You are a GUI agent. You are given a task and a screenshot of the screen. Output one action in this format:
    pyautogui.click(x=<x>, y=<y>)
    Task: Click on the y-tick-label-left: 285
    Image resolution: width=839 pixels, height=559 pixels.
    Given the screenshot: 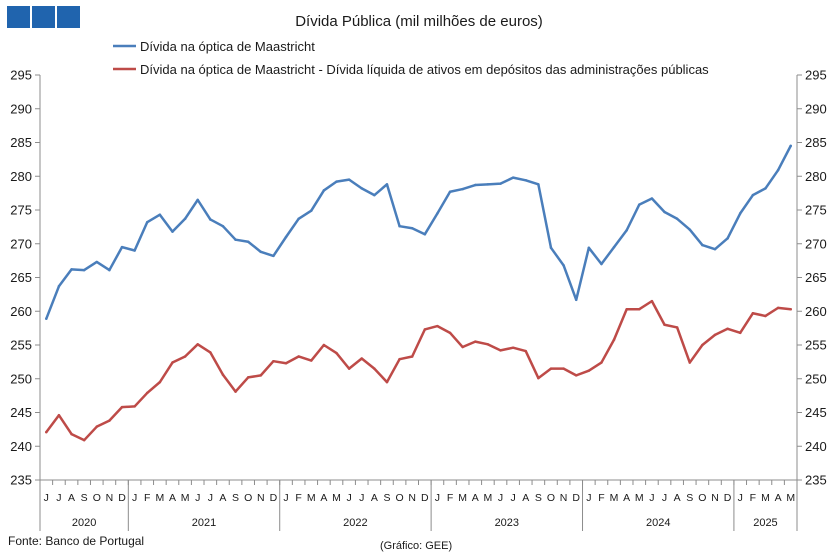 What is the action you would take?
    pyautogui.click(x=21, y=142)
    